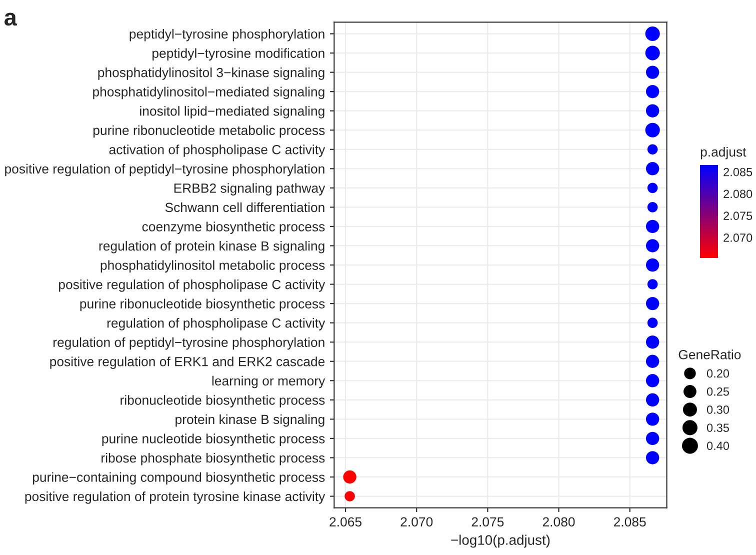 The height and width of the screenshot is (555, 756). I want to click on legend-label: 0.40, so click(718, 446).